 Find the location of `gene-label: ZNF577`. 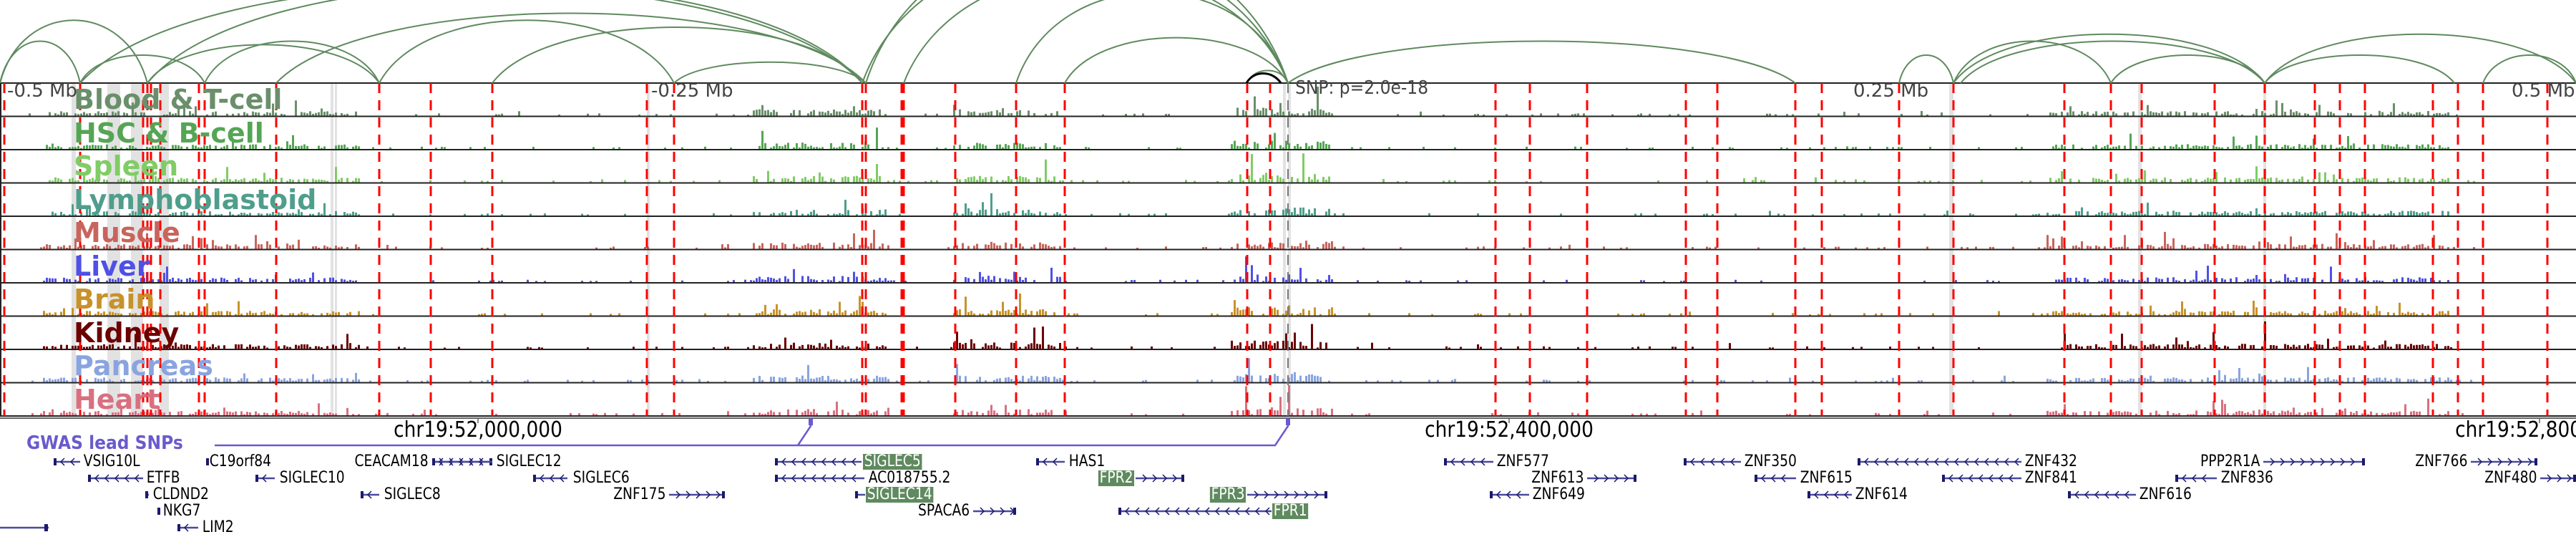

gene-label: ZNF577 is located at coordinates (1522, 461).